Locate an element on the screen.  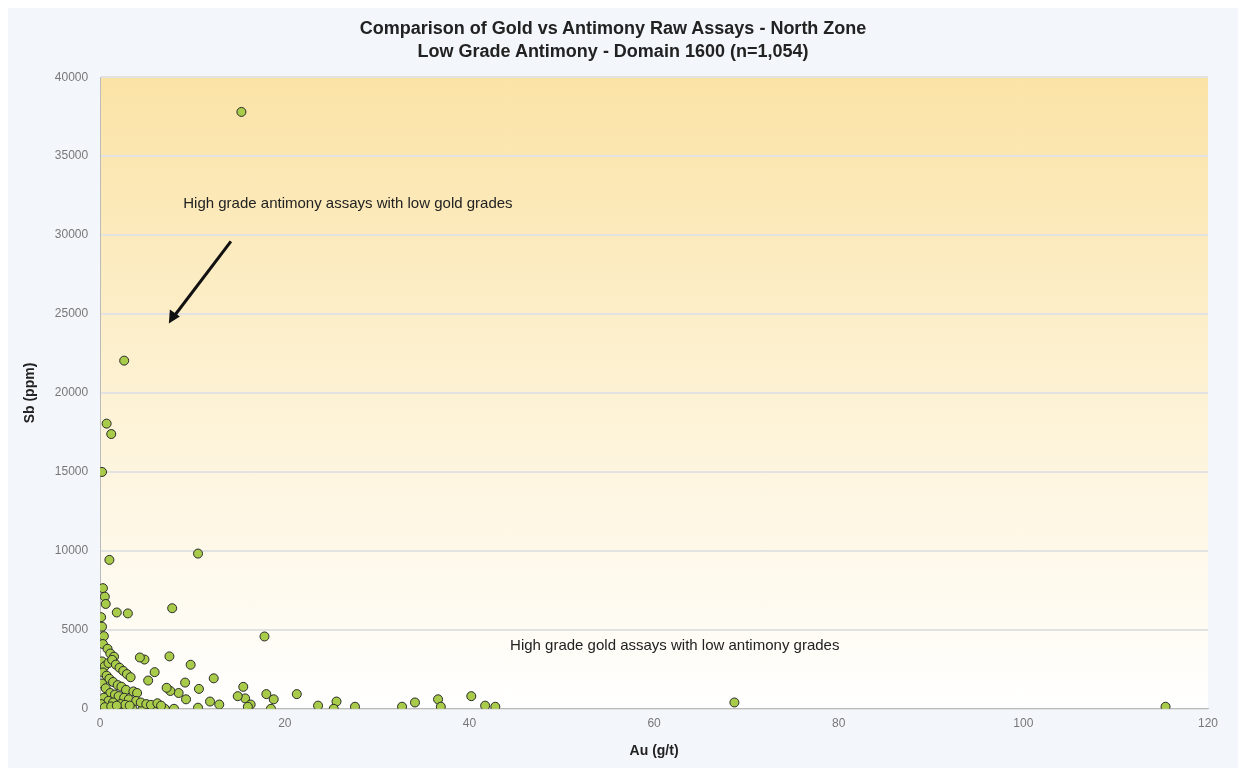
chart-subtitle: Low Grade Antimony - Domain 1600 (n=1,054) is located at coordinates (613, 51).